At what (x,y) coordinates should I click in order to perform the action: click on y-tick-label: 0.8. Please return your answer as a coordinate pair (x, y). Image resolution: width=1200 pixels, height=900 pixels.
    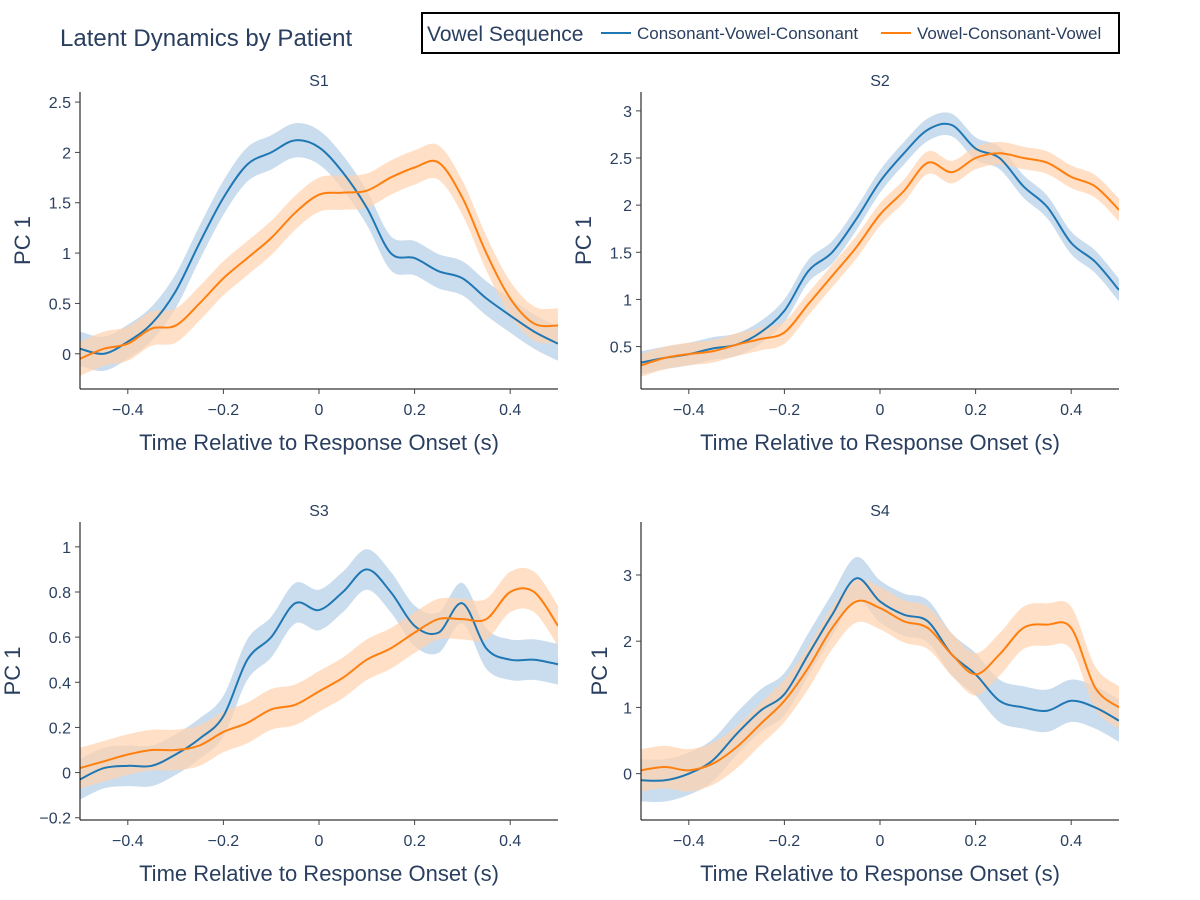
    Looking at the image, I should click on (60, 593).